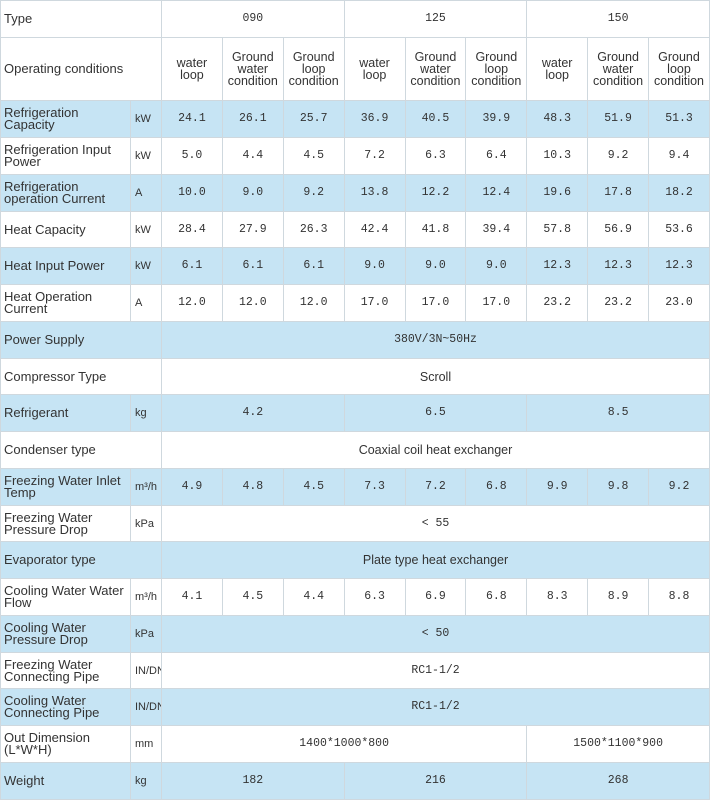 This screenshot has height=800, width=710. I want to click on row-value: 51.3, so click(679, 119).